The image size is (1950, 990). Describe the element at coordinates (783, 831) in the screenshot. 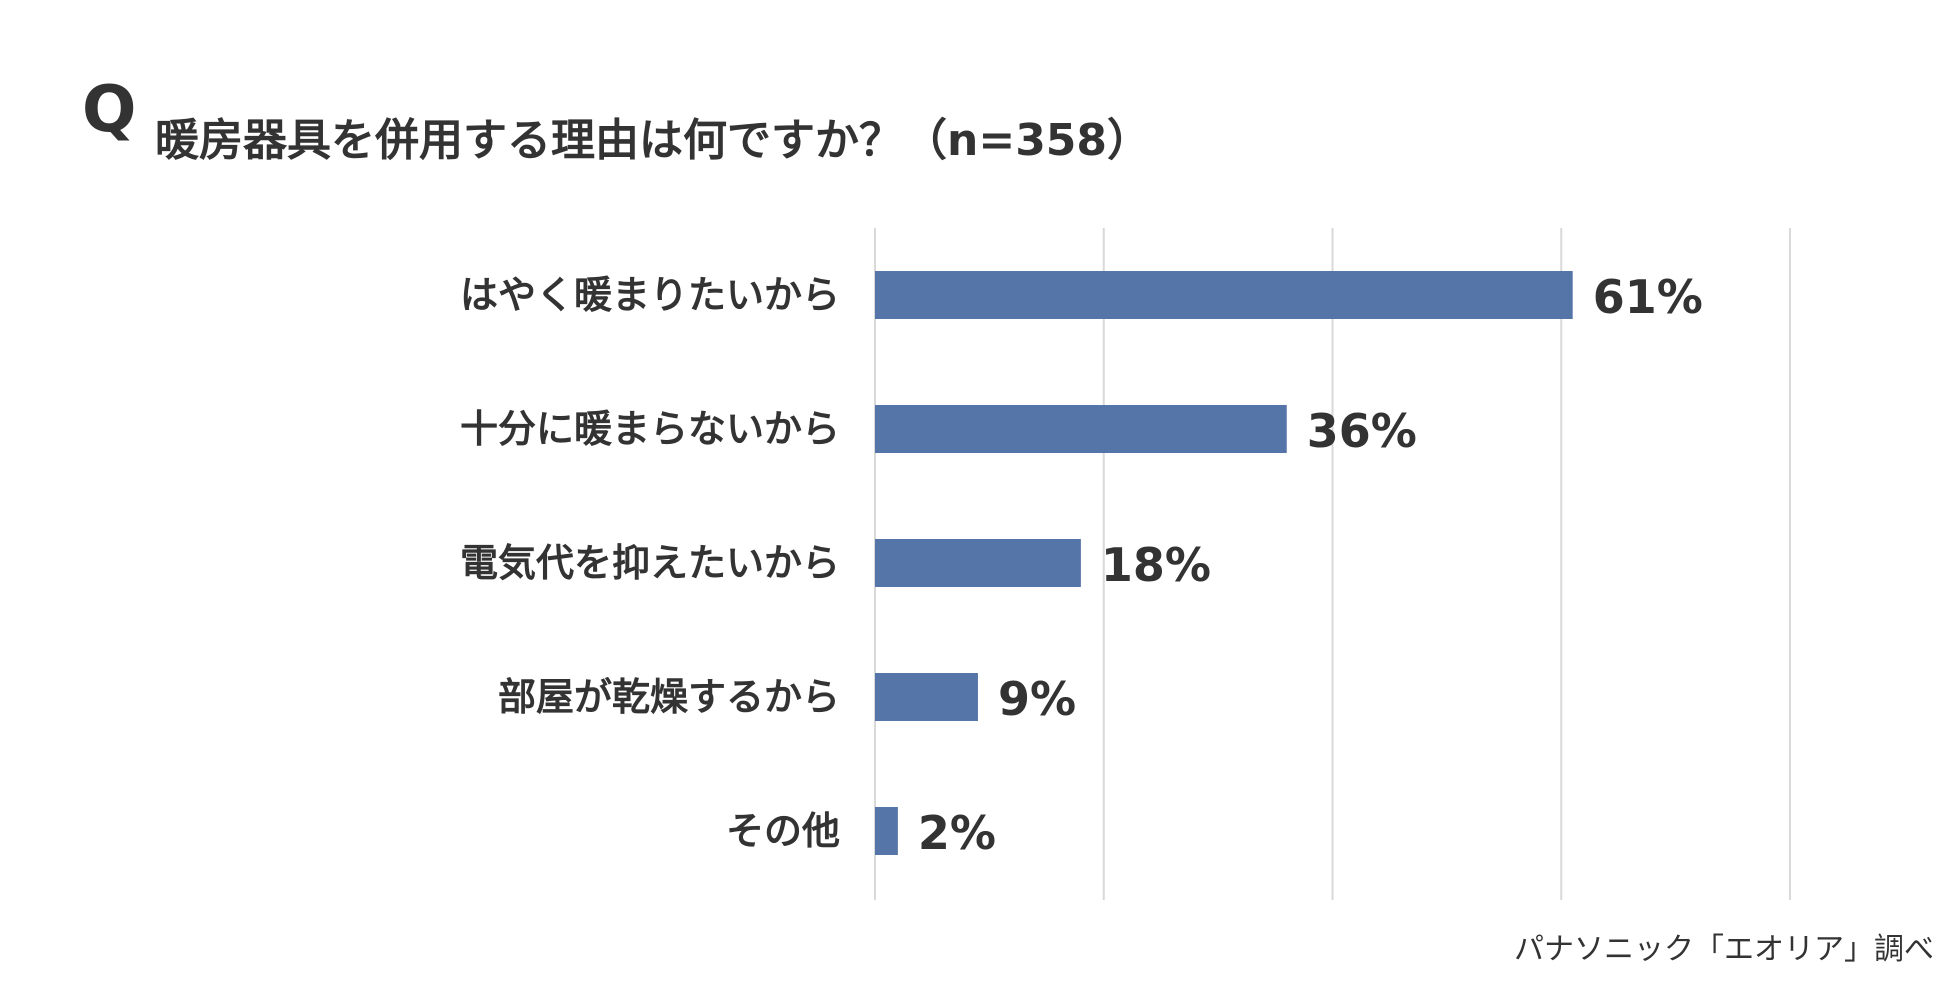

I see `category-label-4: その他` at that location.